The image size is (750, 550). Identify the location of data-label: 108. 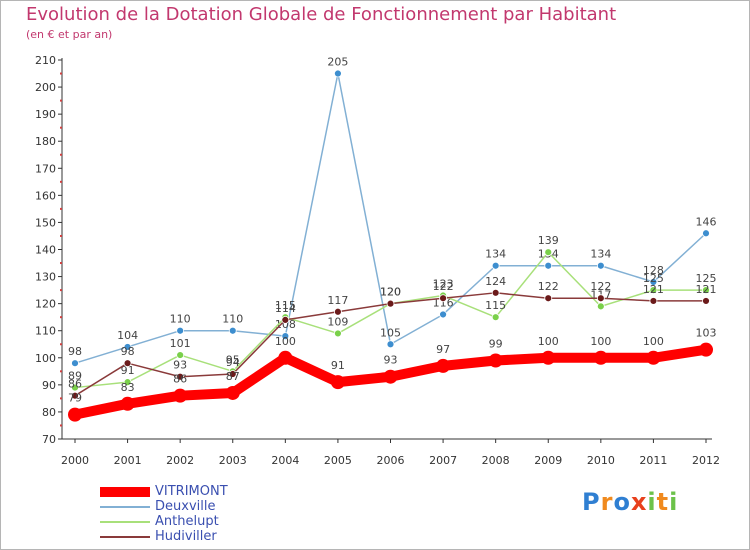
(285, 324).